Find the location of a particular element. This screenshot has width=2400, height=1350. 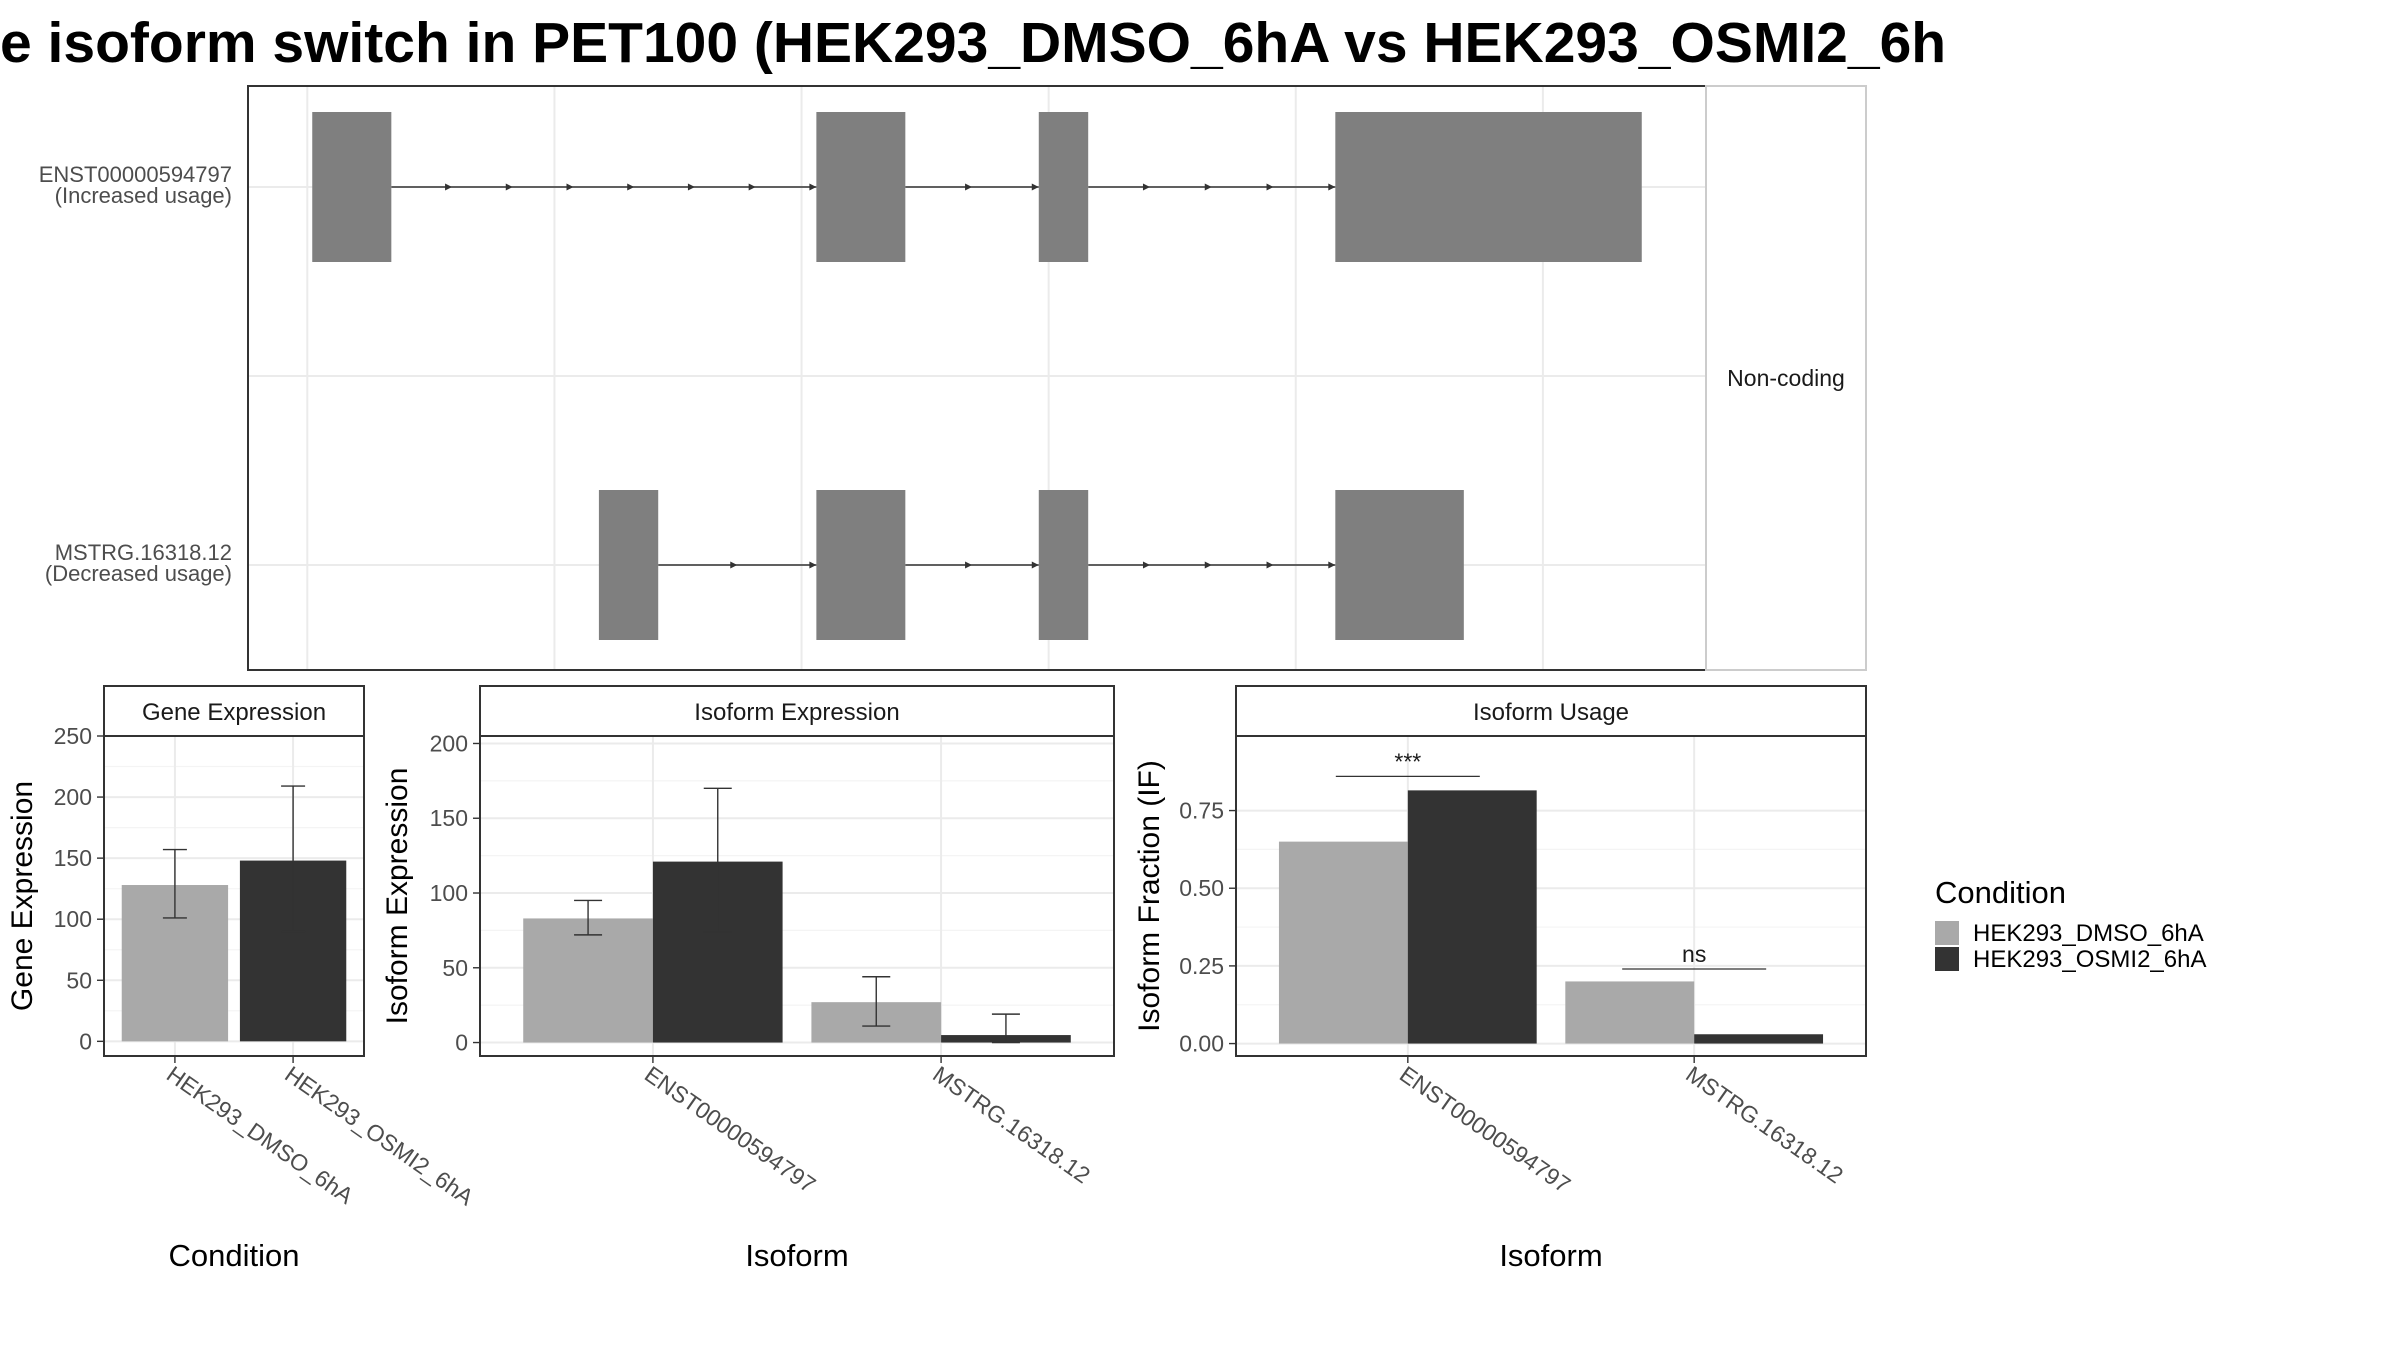

facet-strip is located at coordinates (1786, 378).